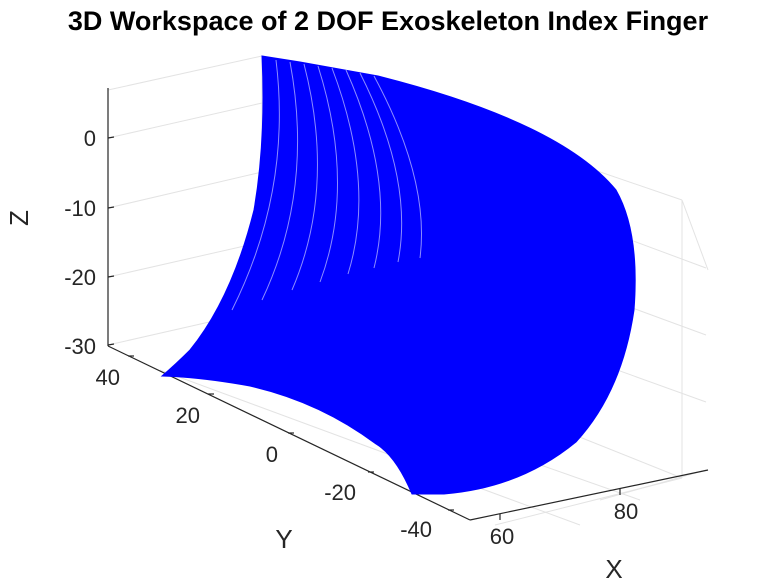  I want to click on z-tick-label: -20, so click(80, 277).